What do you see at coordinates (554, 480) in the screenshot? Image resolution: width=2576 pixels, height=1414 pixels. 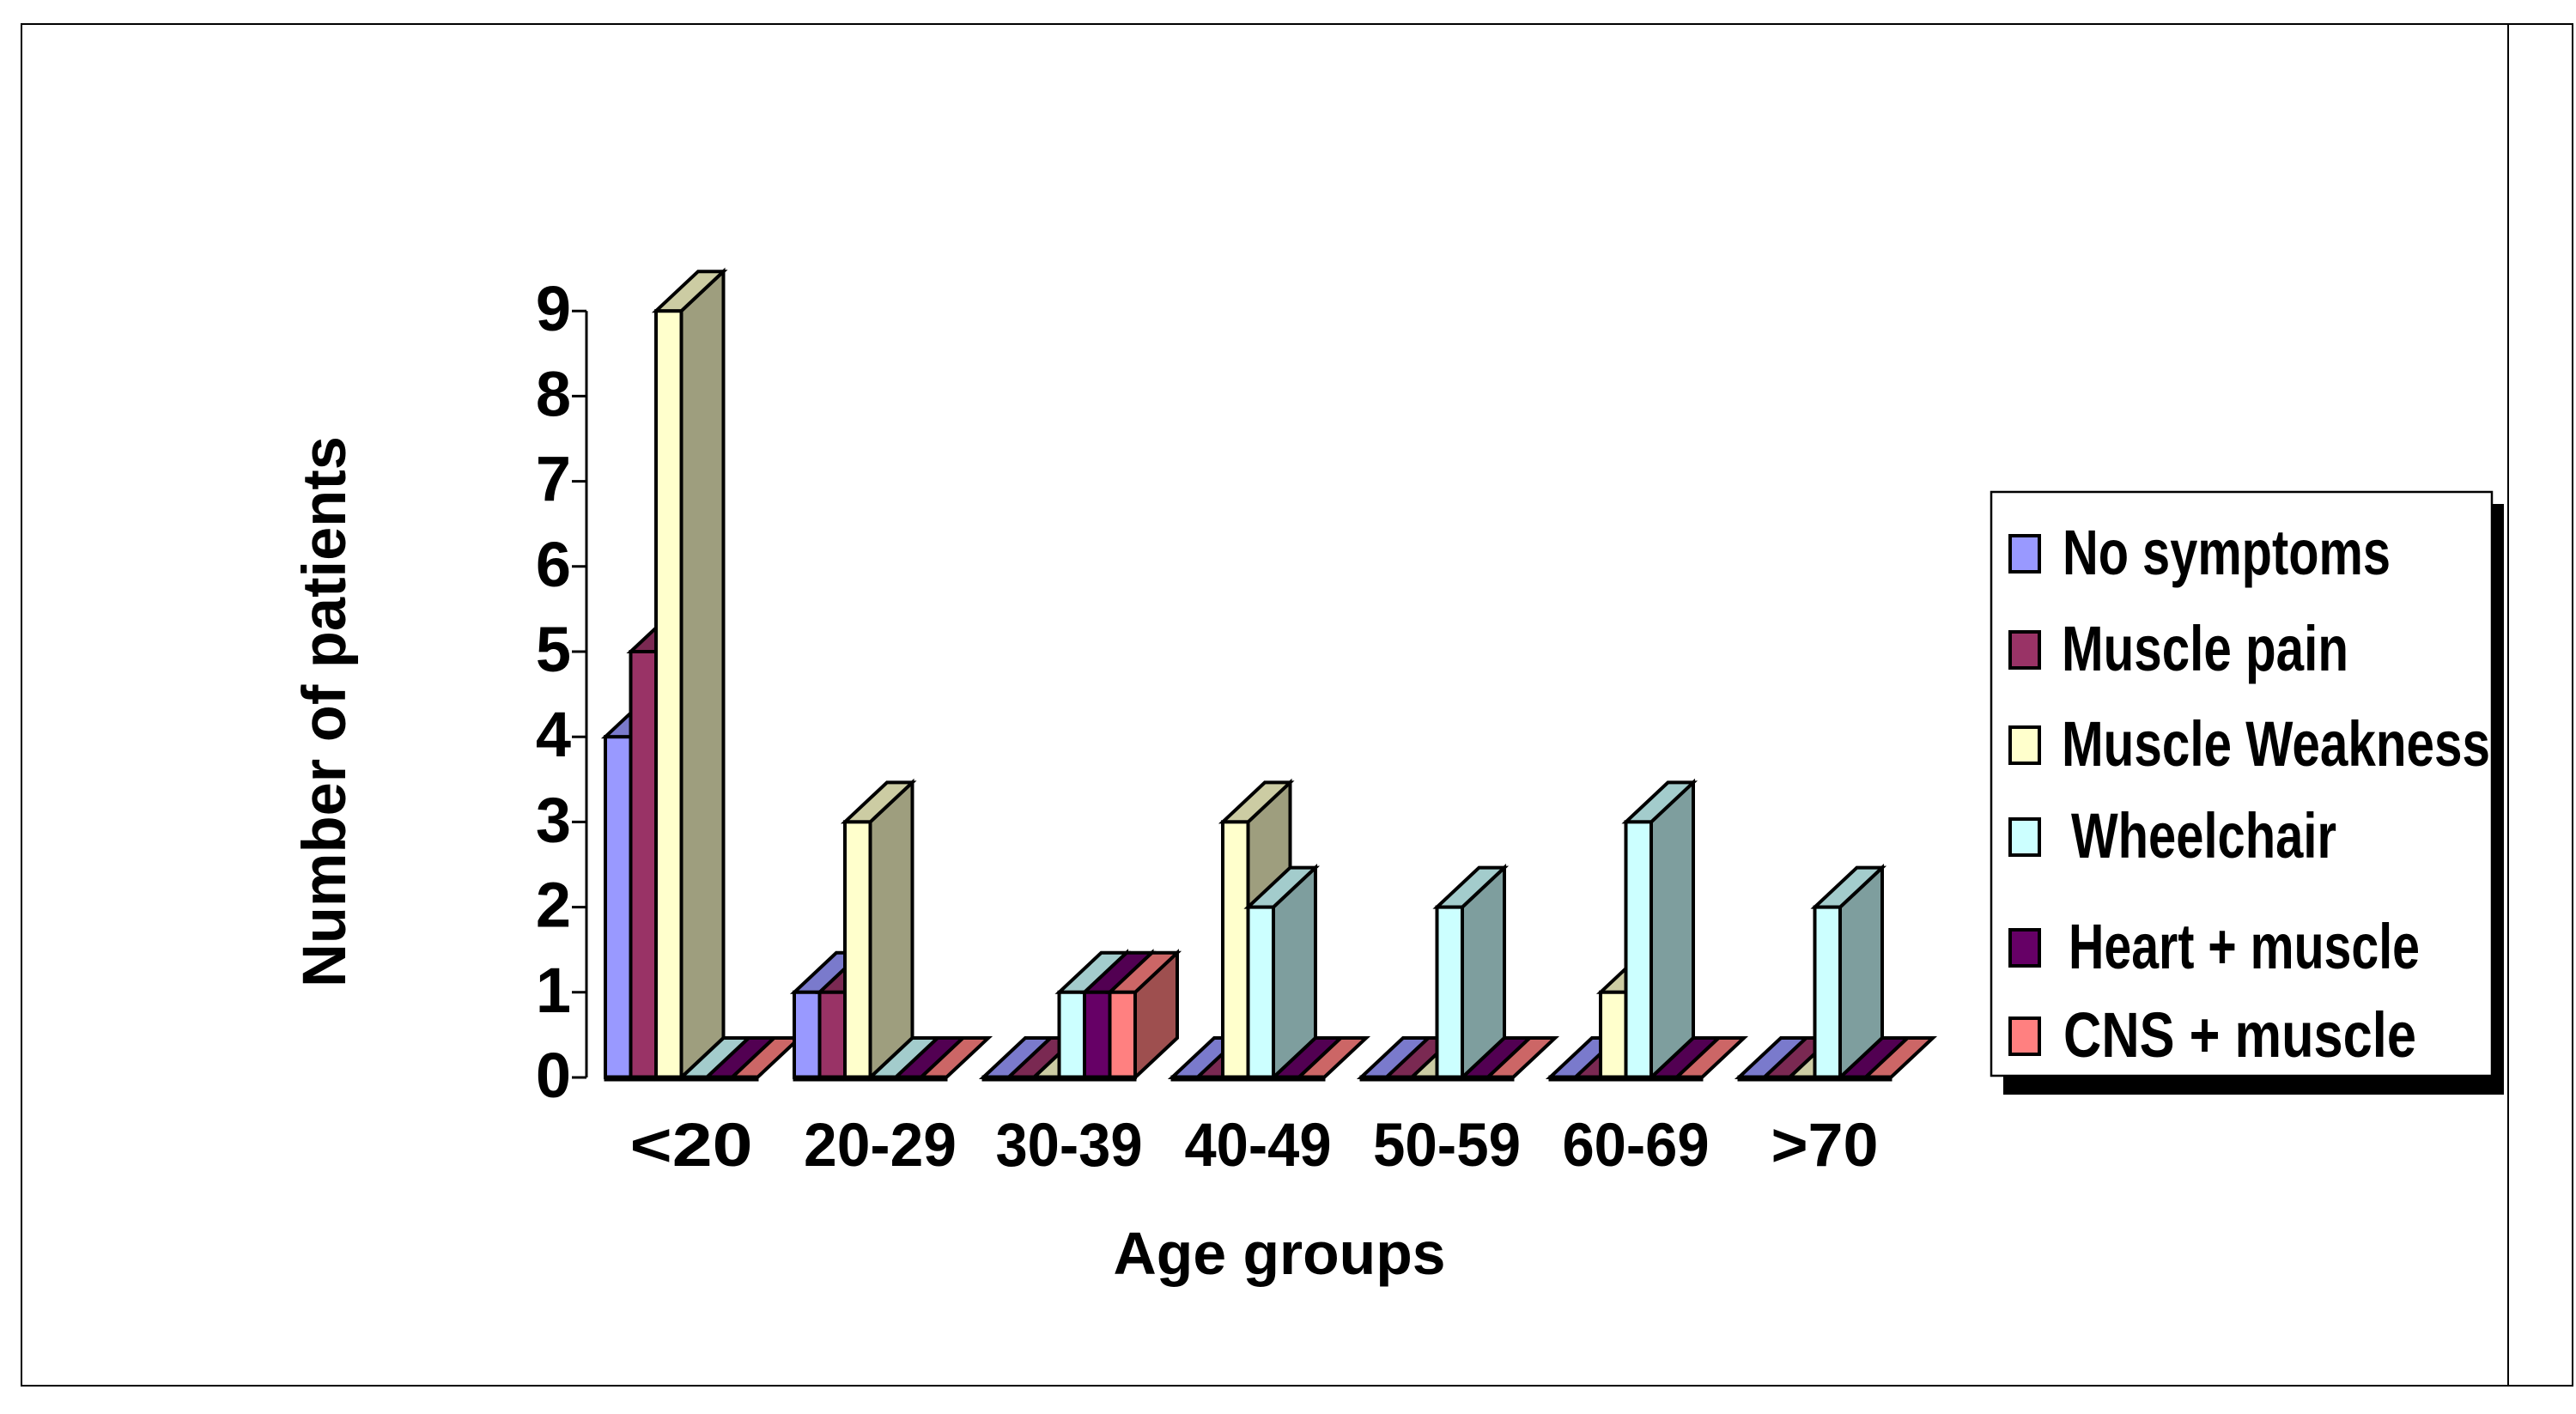 I see `svg-text: 7` at bounding box center [554, 480].